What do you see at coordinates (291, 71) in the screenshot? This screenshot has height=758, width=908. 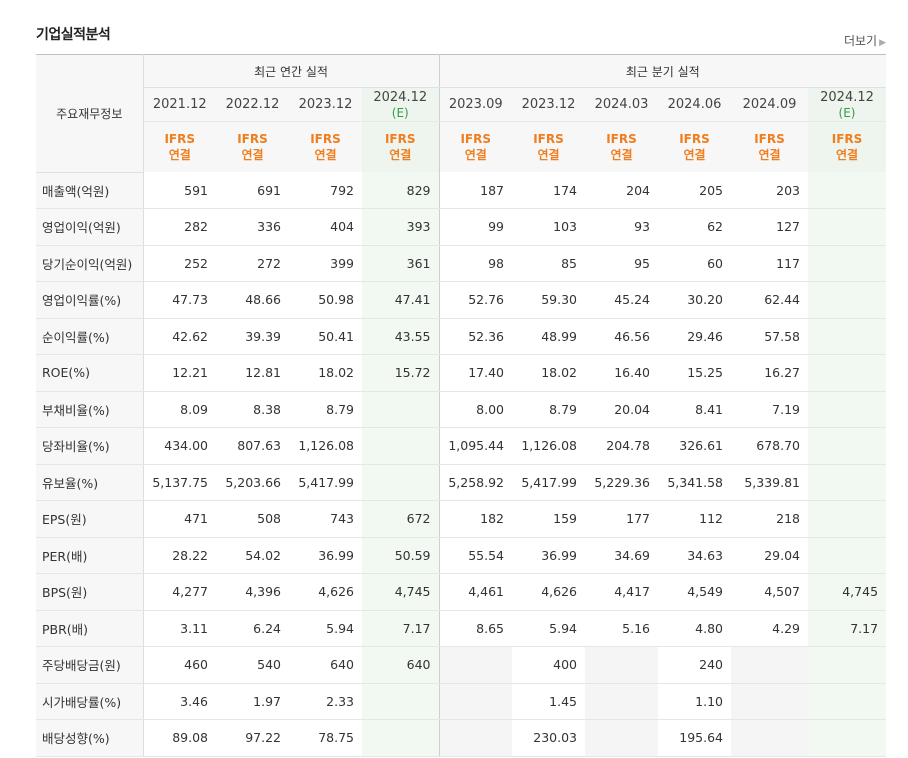 I see `annual-group-header: 최근 연간 실적` at bounding box center [291, 71].